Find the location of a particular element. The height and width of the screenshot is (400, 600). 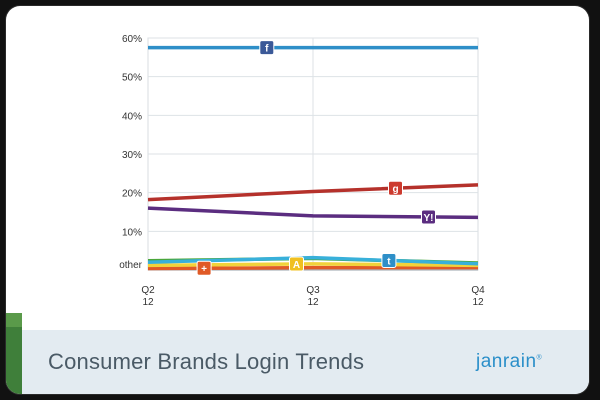

accent-stripe is located at coordinates (14, 353).